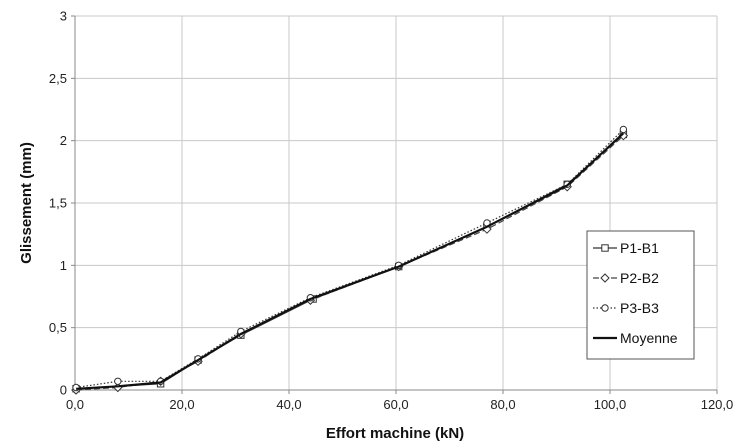  Describe the element at coordinates (639, 278) in the screenshot. I see `legend-label: P2-B2` at that location.